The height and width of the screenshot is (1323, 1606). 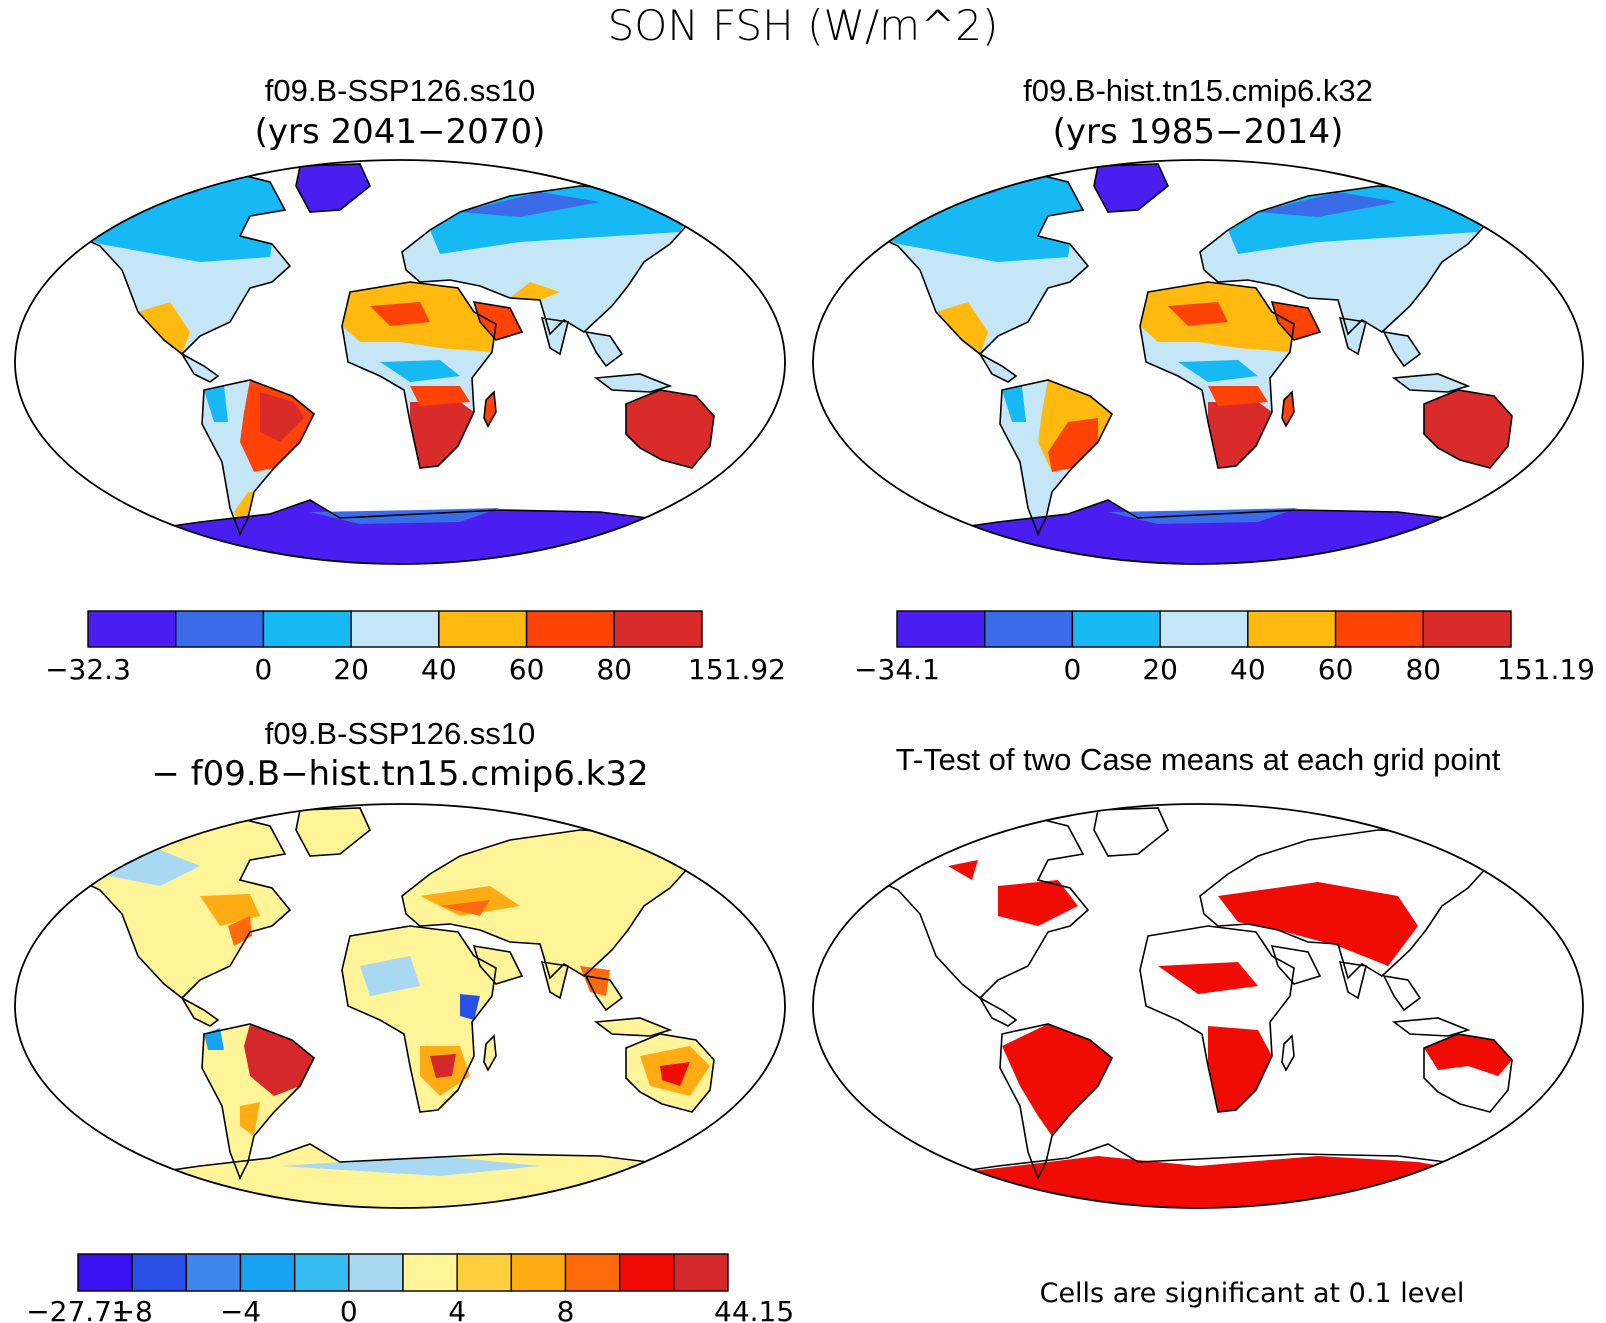 What do you see at coordinates (457, 1309) in the screenshot?
I see `colorbar-tick-label: 4` at bounding box center [457, 1309].